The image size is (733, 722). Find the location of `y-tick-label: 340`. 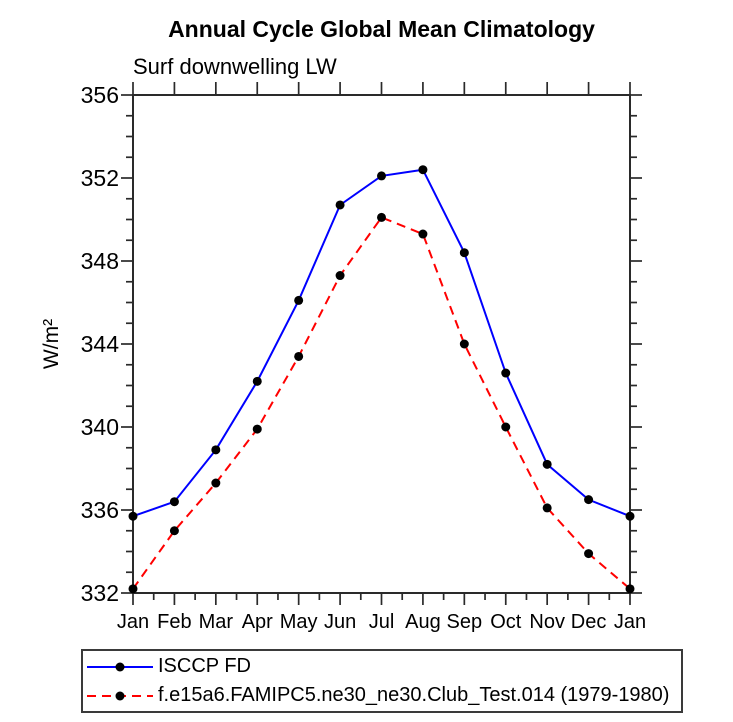

y-tick-label: 340 is located at coordinates (100, 427).